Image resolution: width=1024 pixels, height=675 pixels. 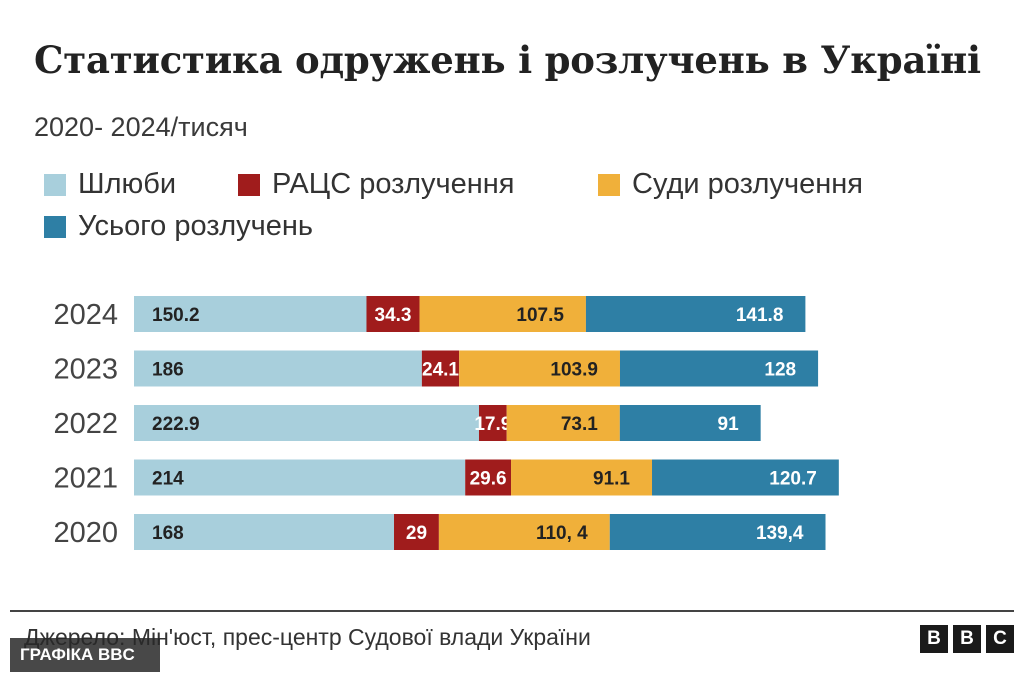 I want to click on year-label: 2021, so click(x=85, y=479).